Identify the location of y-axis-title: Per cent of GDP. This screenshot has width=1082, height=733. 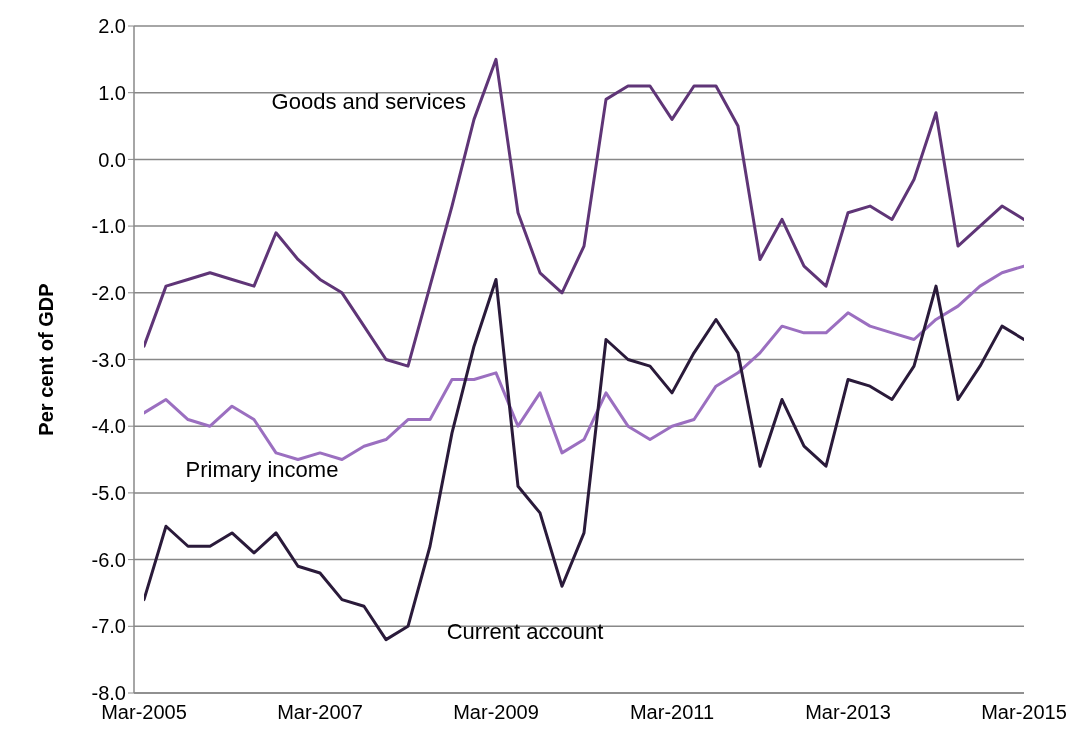
(46, 359).